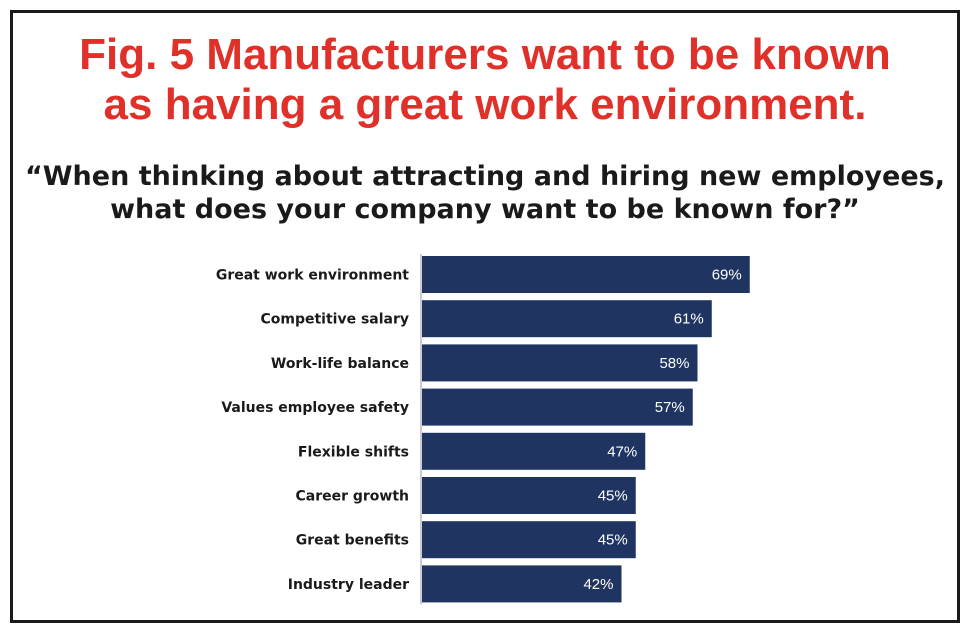 This screenshot has width=970, height=631. What do you see at coordinates (674, 363) in the screenshot?
I see `data-label: 58%` at bounding box center [674, 363].